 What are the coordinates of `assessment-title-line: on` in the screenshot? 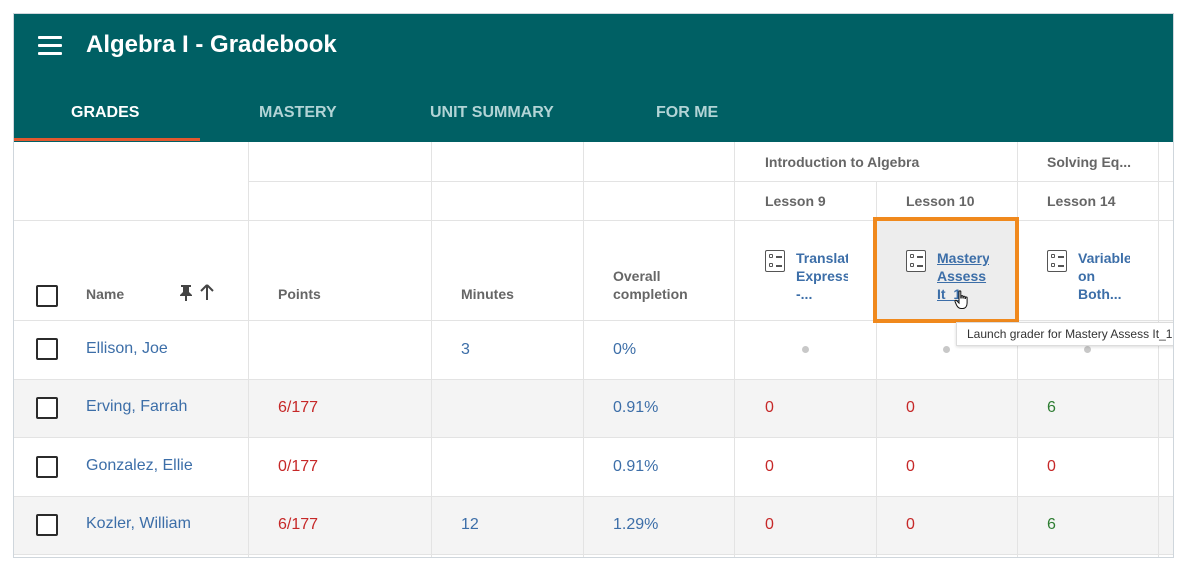 It's located at (1087, 276).